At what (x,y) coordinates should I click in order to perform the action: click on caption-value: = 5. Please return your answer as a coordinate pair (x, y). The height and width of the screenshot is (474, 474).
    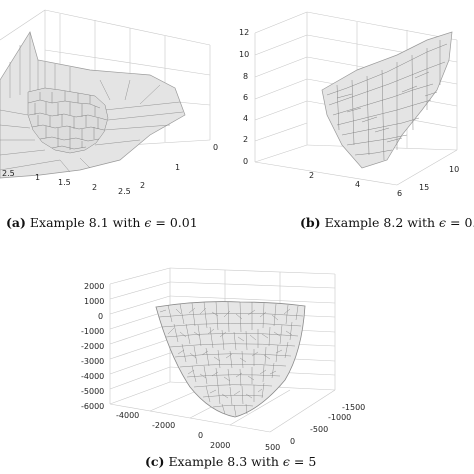
    Looking at the image, I should click on (305, 461).